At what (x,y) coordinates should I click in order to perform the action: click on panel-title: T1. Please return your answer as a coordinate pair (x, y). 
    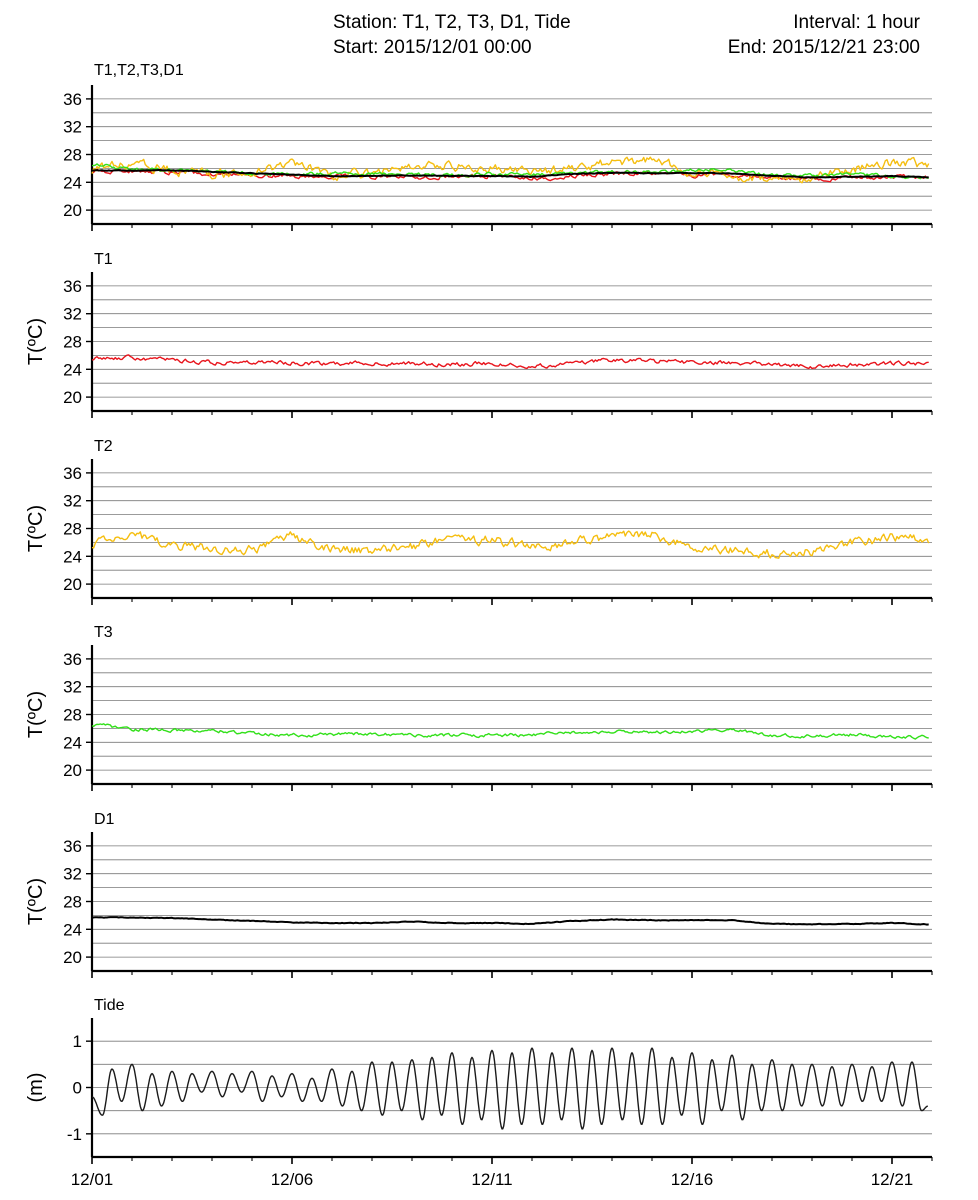
    Looking at the image, I should click on (103, 259).